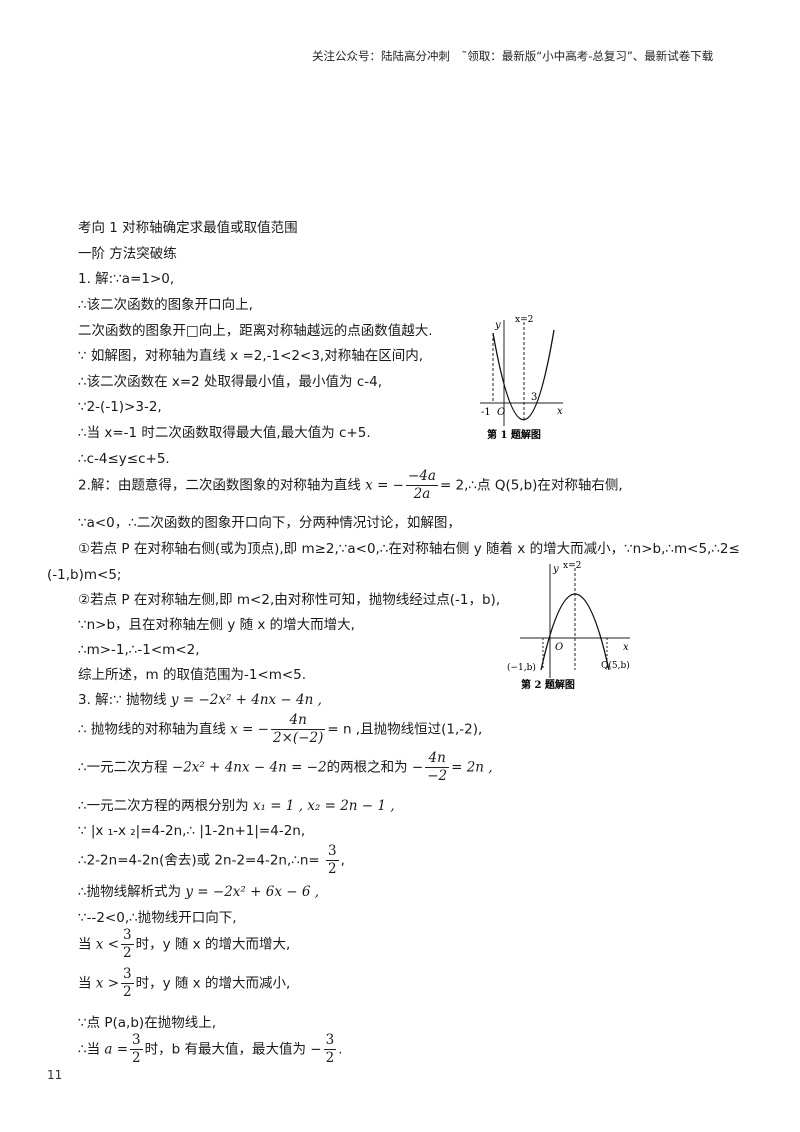 The image size is (800, 1132). Describe the element at coordinates (213, 944) in the screenshot. I see `text: 时，y 随 x 的增大而增大,` at that location.